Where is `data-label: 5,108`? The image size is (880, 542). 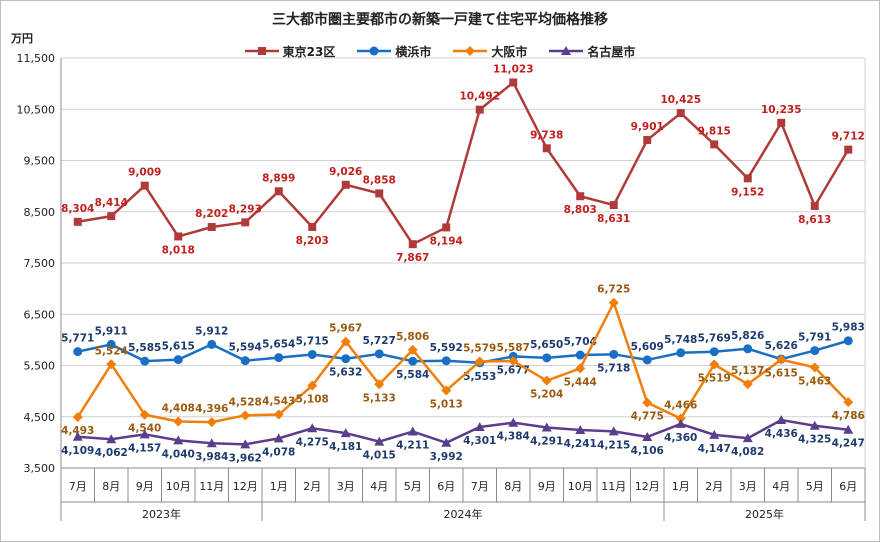
data-label: 5,108 is located at coordinates (312, 400).